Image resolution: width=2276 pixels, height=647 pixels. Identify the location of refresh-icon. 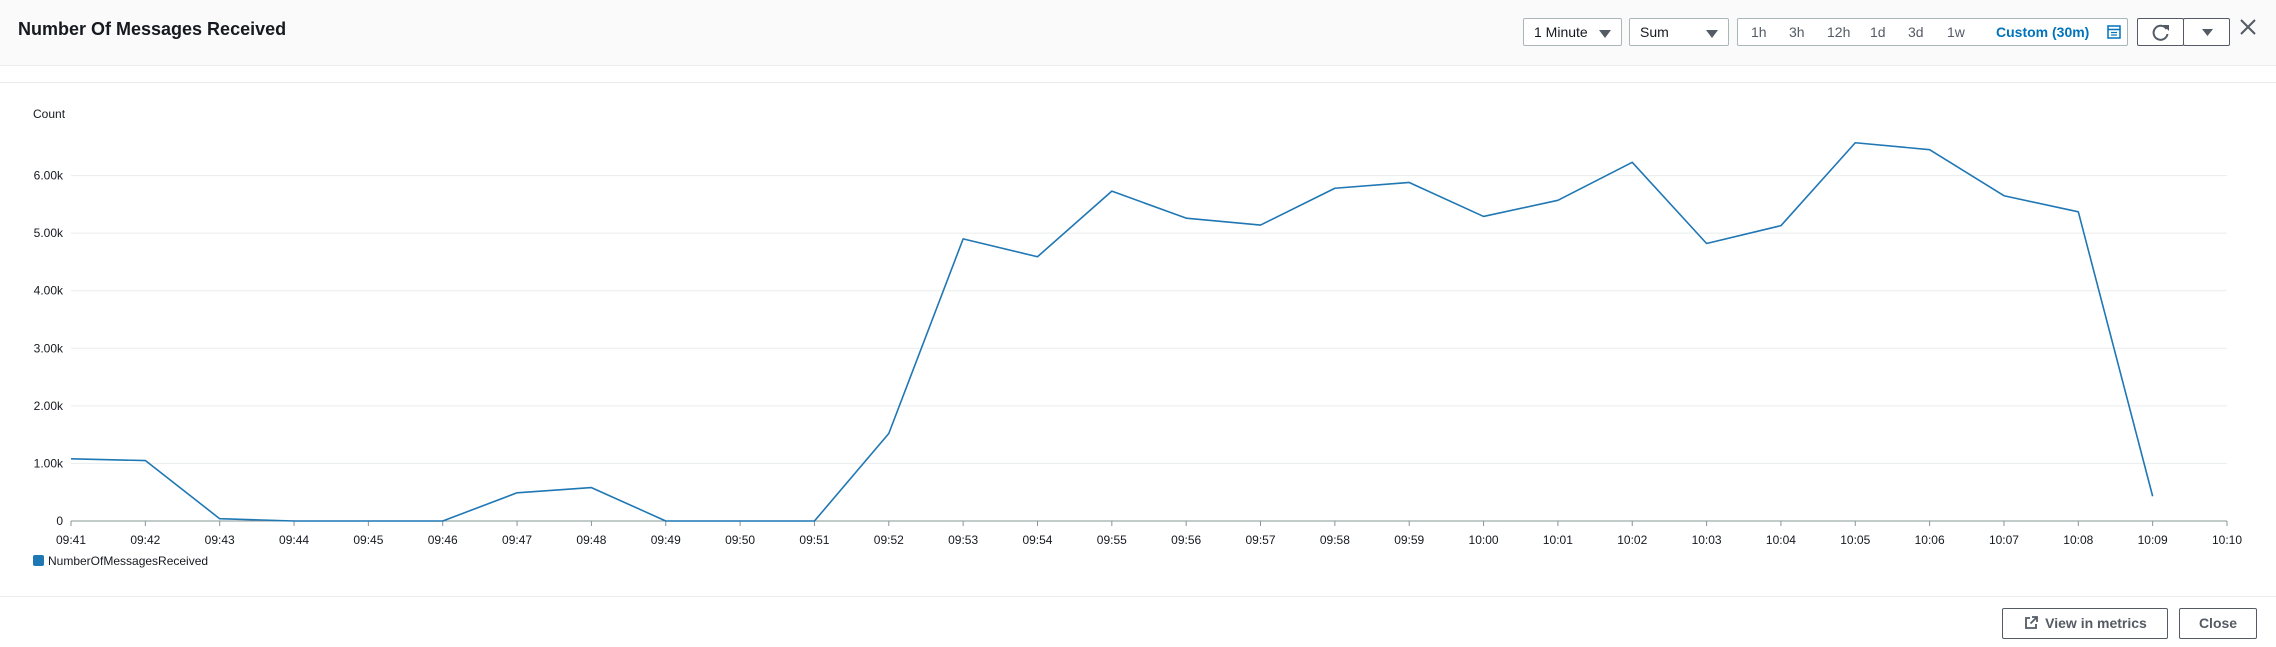
(2160, 32).